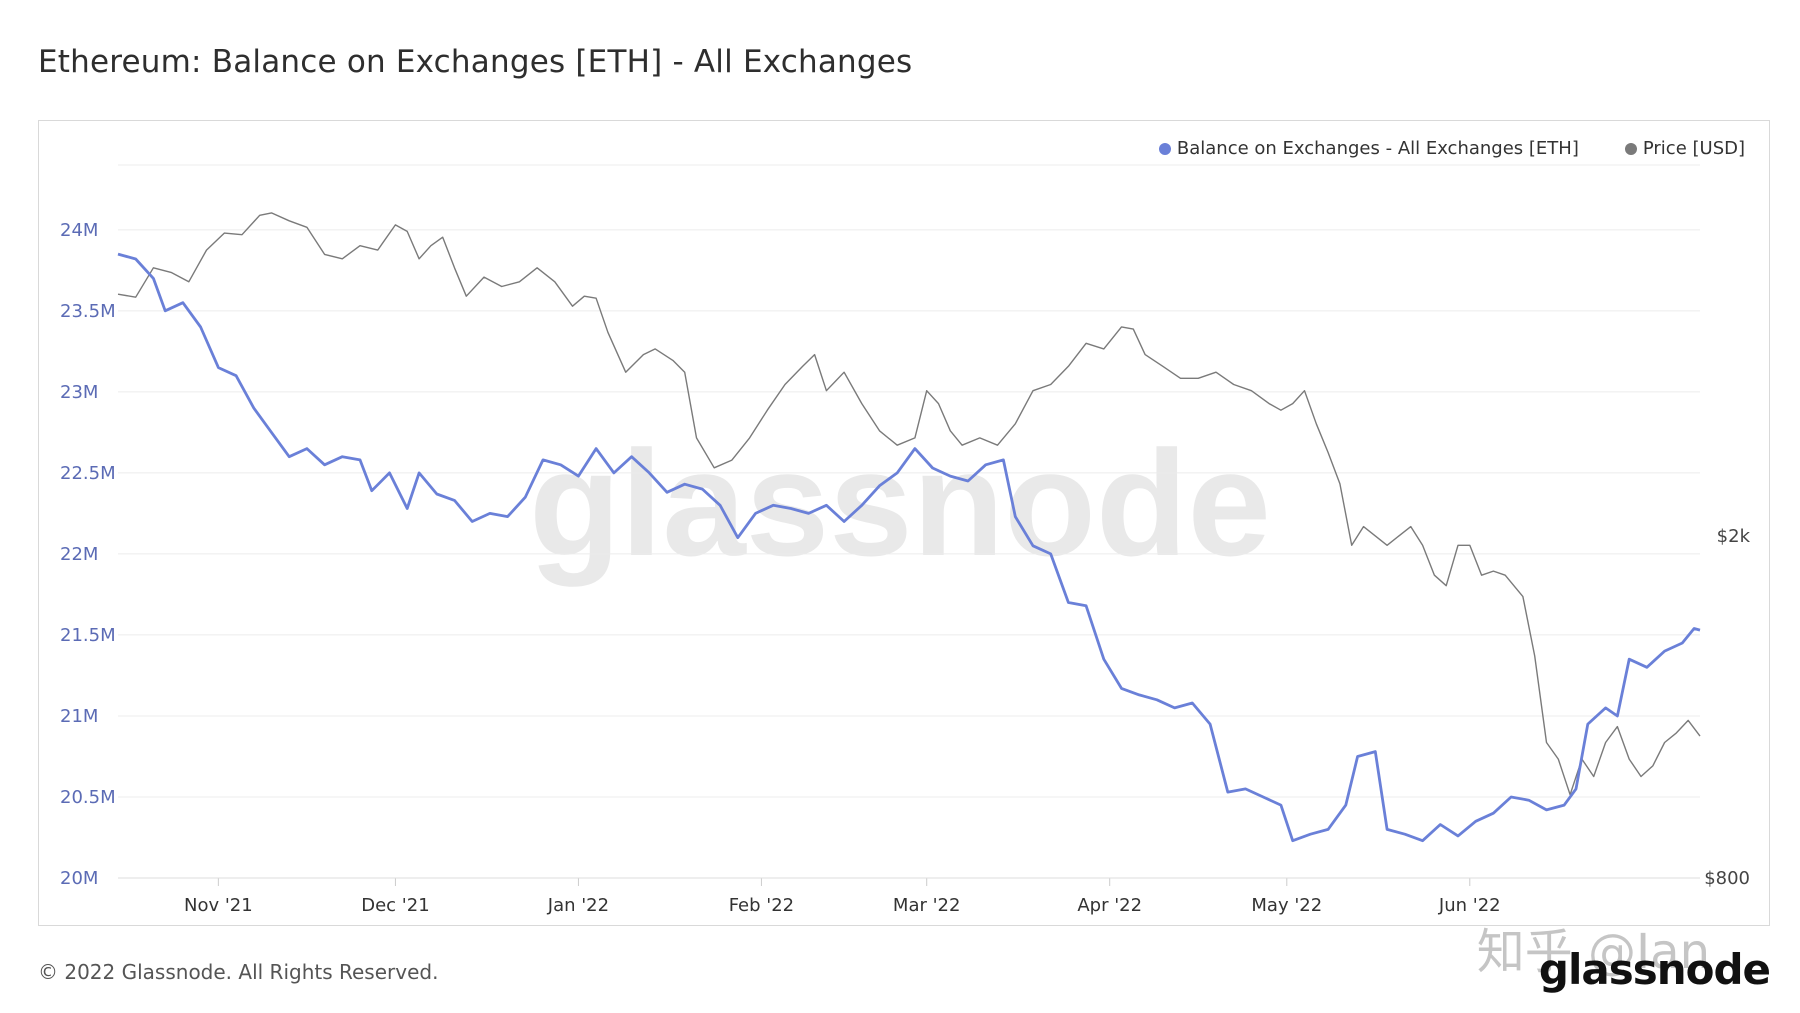 This screenshot has height=1013, width=1800. What do you see at coordinates (218, 905) in the screenshot?
I see `x-tick-label: Nov '21` at bounding box center [218, 905].